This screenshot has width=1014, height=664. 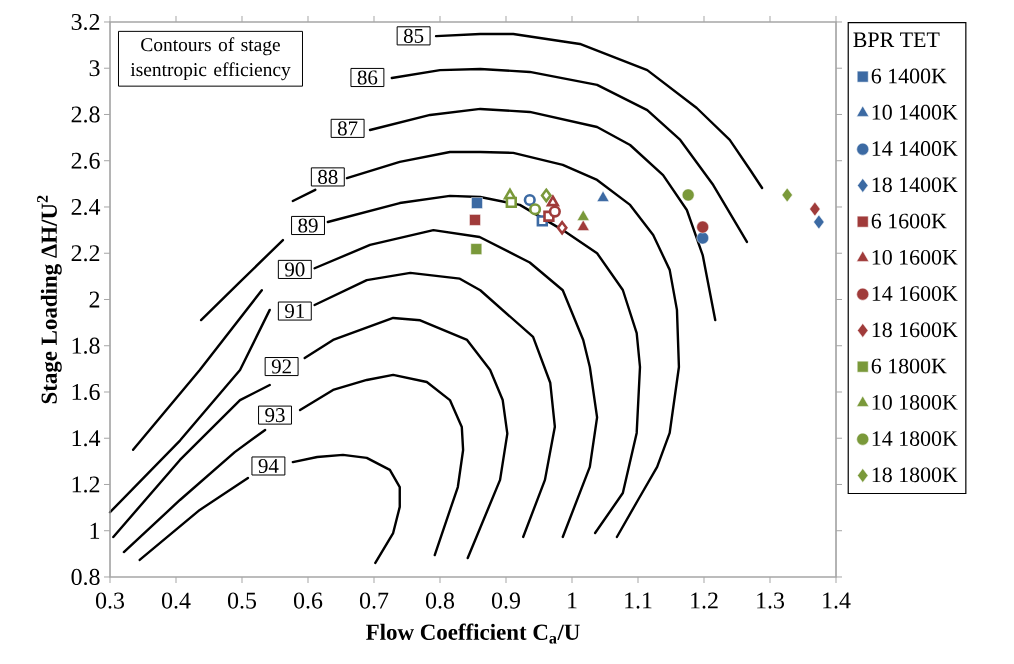 I want to click on x-axis-title: Flow Coefficient C$_{a}$/U, so click(x=473, y=633).